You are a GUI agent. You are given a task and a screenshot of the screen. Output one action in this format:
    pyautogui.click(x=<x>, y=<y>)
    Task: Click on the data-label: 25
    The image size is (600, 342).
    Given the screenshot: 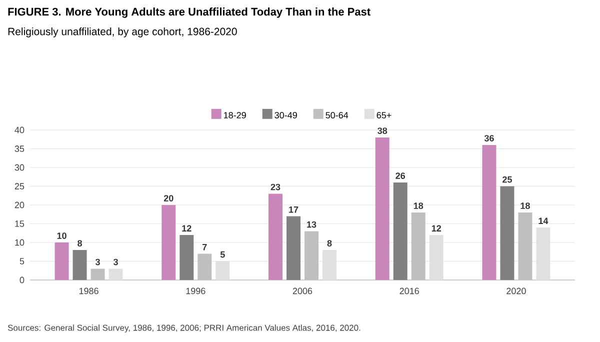 What is the action you would take?
    pyautogui.click(x=507, y=179)
    